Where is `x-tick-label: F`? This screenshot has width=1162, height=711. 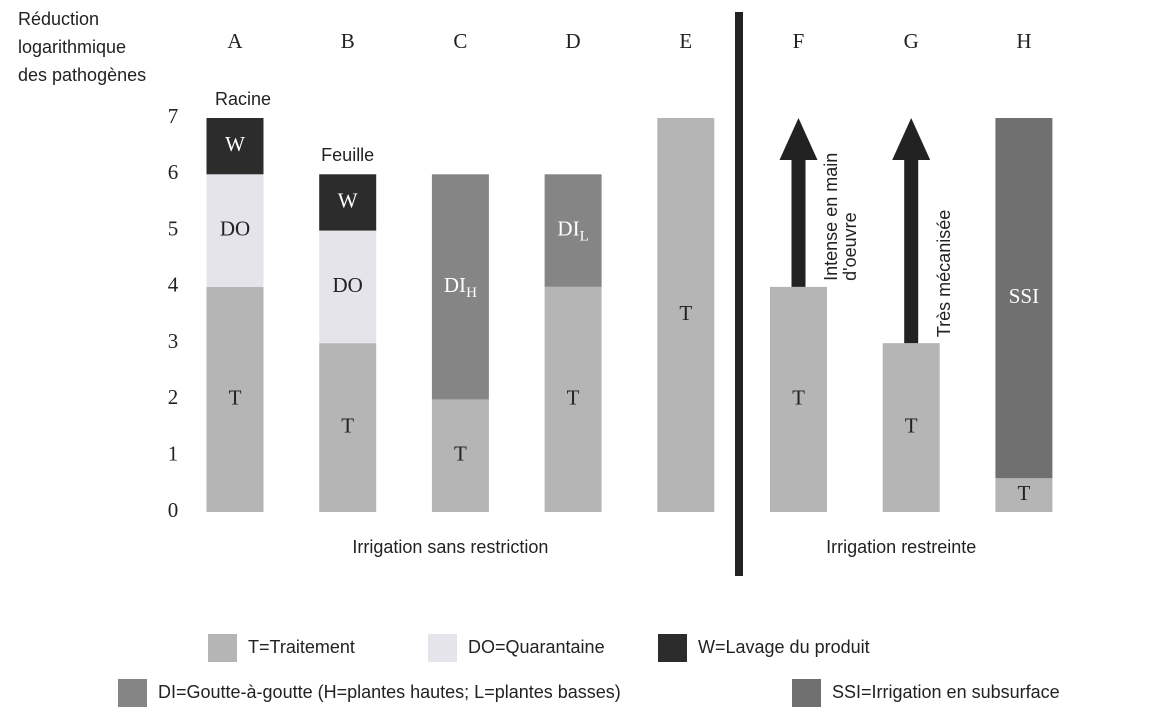 x-tick-label: F is located at coordinates (799, 41).